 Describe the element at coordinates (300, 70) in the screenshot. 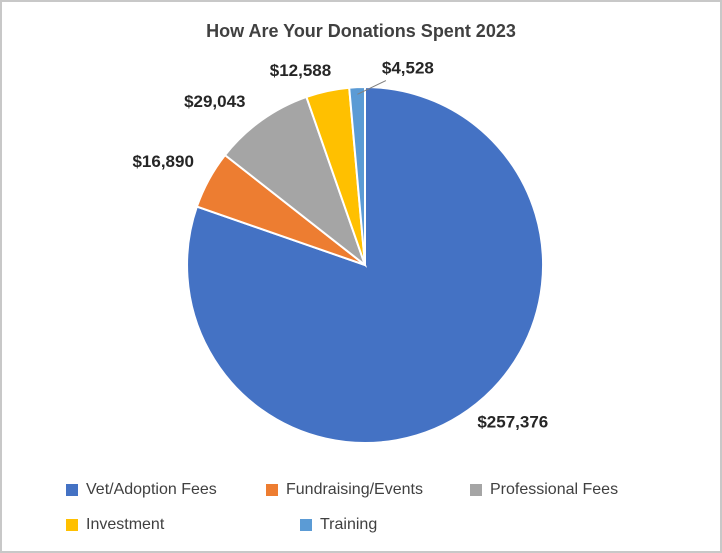

I see `data-label-investment: $12,588` at that location.